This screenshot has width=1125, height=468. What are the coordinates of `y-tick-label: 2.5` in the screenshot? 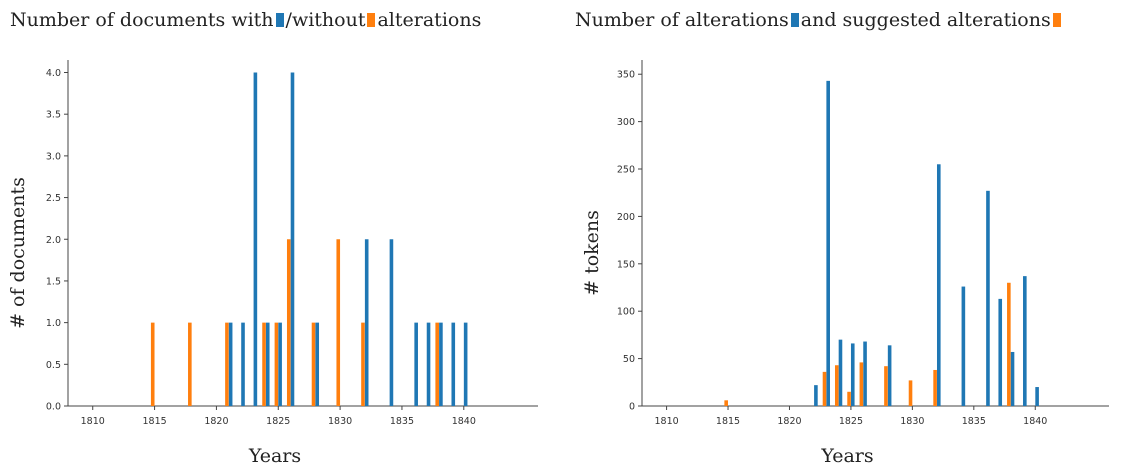 It's located at (53, 198).